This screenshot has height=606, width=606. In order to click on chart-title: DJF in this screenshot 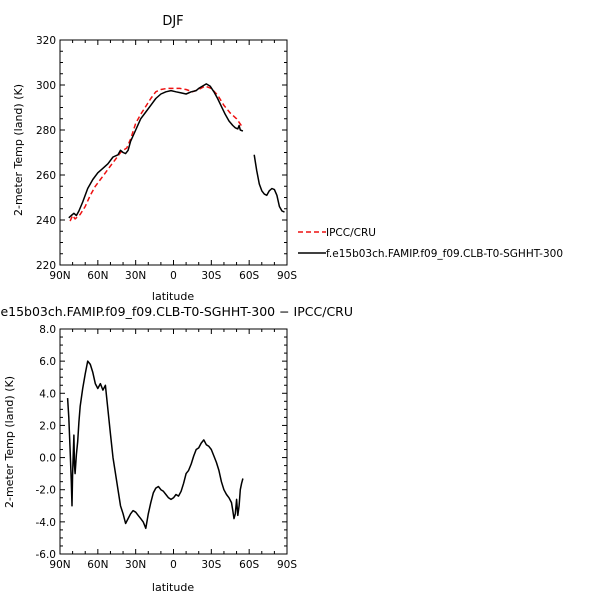, I will do `click(172, 21)`.